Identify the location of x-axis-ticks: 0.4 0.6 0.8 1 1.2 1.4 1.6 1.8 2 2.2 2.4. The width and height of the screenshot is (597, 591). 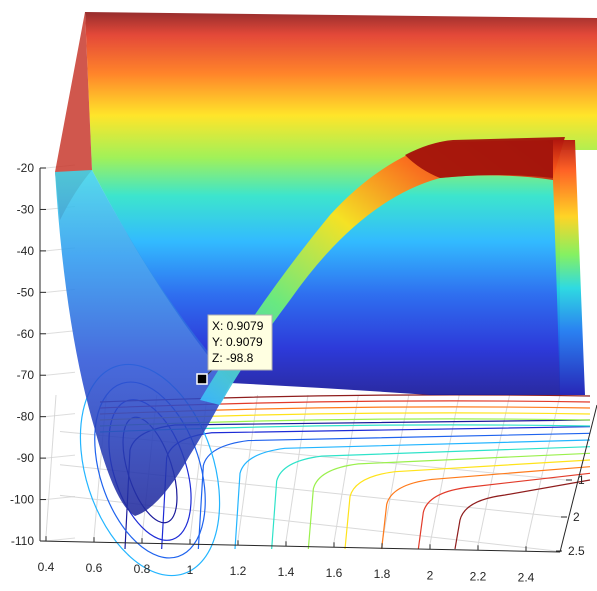
(286, 560).